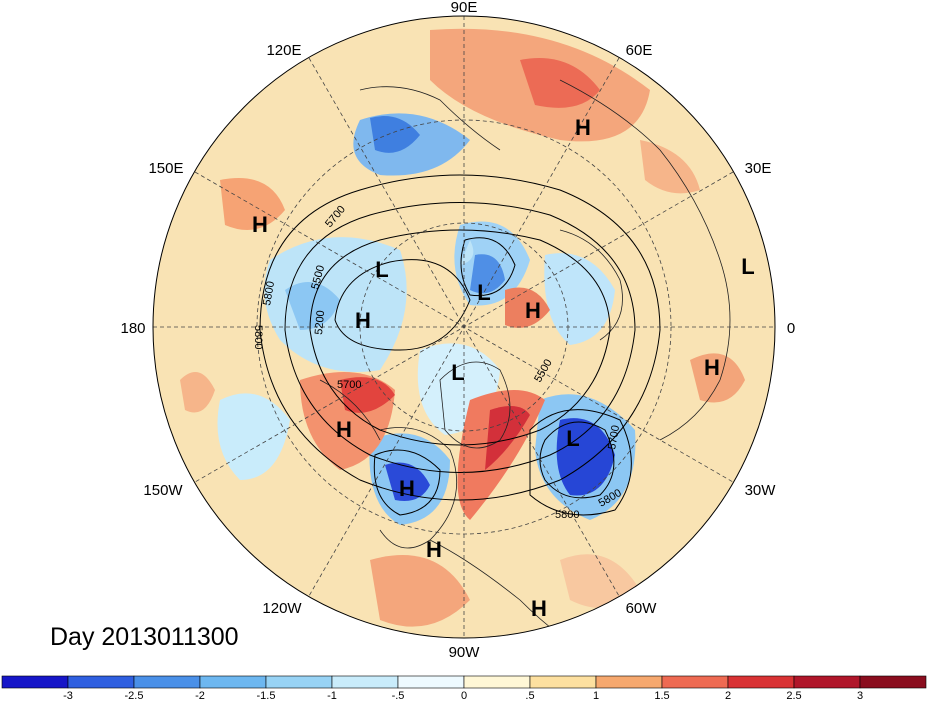 Image resolution: width=928 pixels, height=702 pixels. I want to click on lon-label: 150W, so click(163, 490).